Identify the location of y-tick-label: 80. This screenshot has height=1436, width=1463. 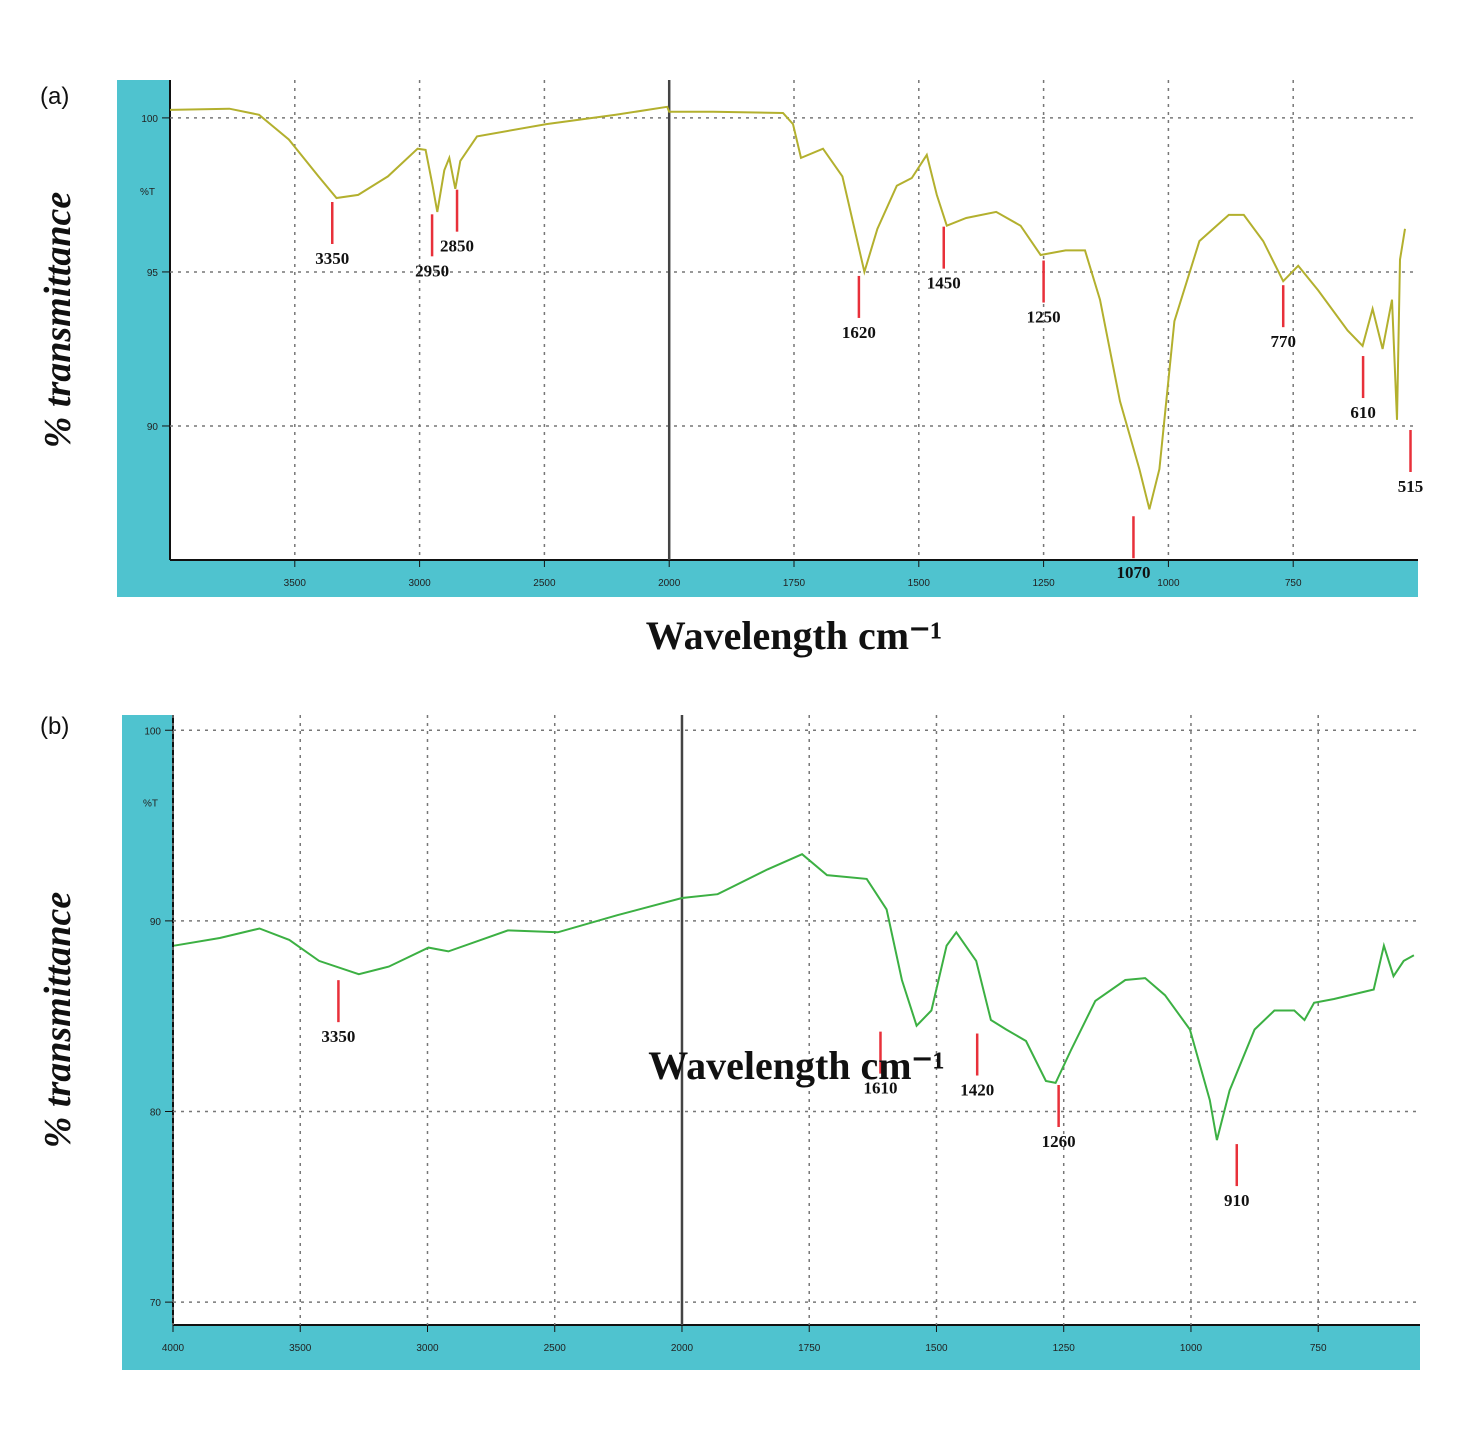
(156, 1113).